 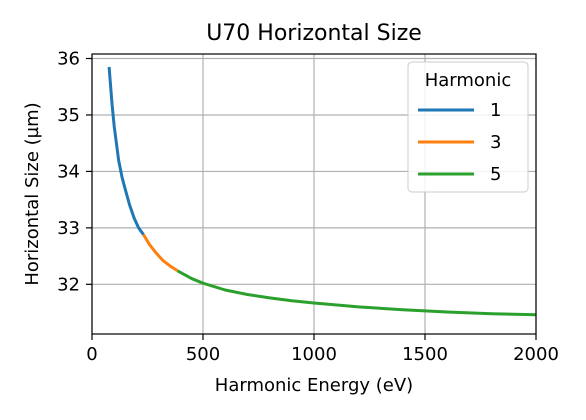 I want to click on y-tick-label: 33, so click(x=68, y=228).